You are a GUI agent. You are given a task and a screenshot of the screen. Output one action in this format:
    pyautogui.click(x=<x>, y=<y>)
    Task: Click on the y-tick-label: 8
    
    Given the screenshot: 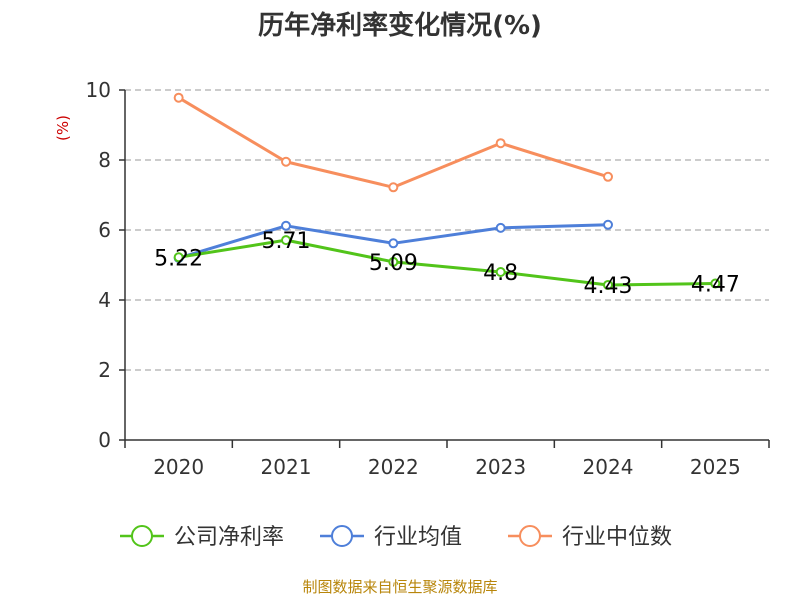 What is the action you would take?
    pyautogui.click(x=104, y=160)
    